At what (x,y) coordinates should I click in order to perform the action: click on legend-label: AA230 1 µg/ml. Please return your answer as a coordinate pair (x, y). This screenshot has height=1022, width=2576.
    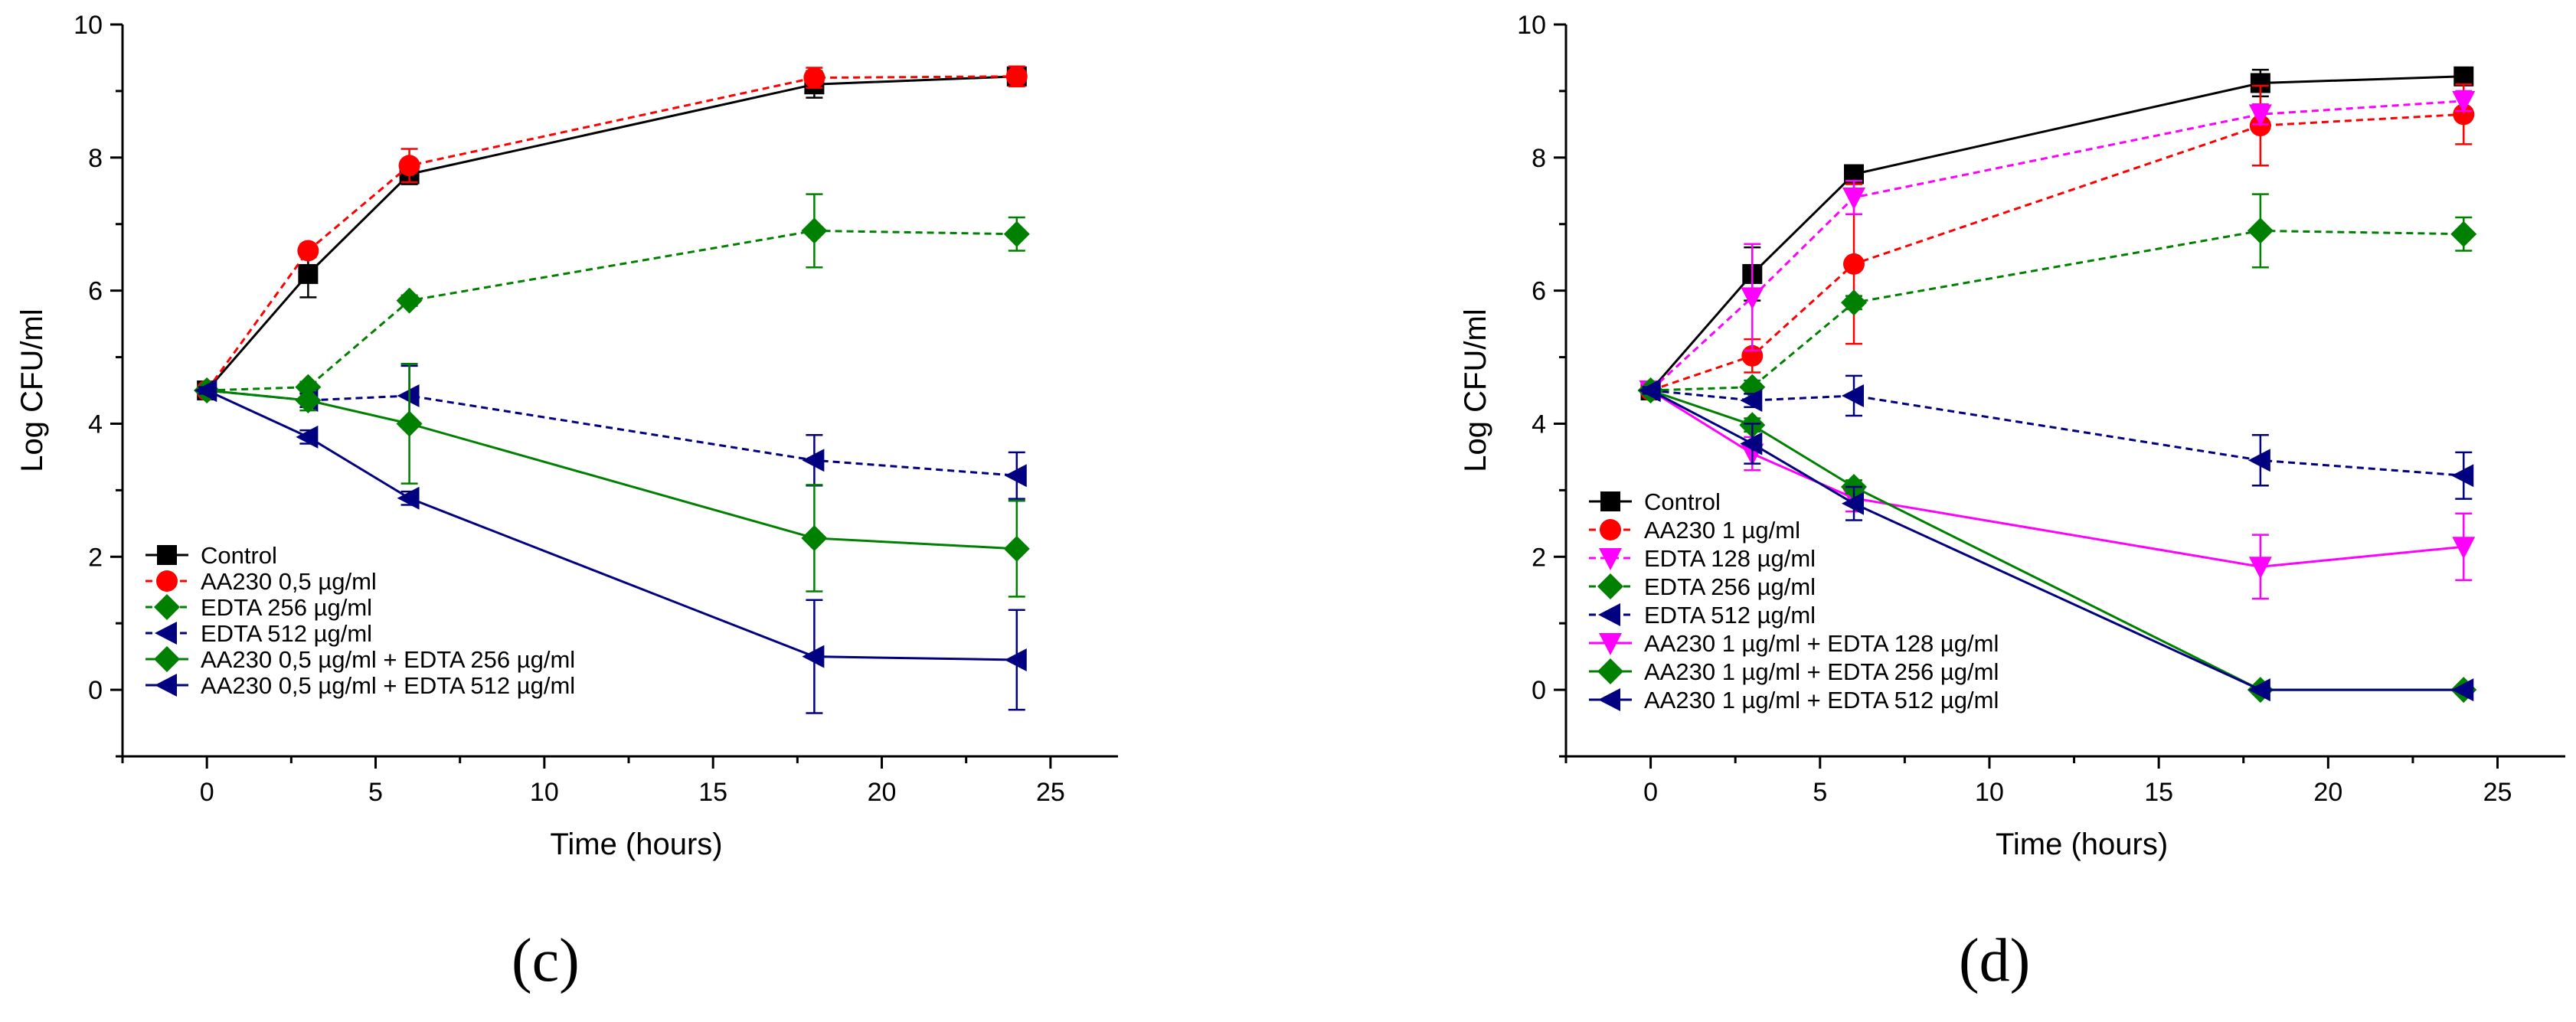
    Looking at the image, I should click on (1722, 530).